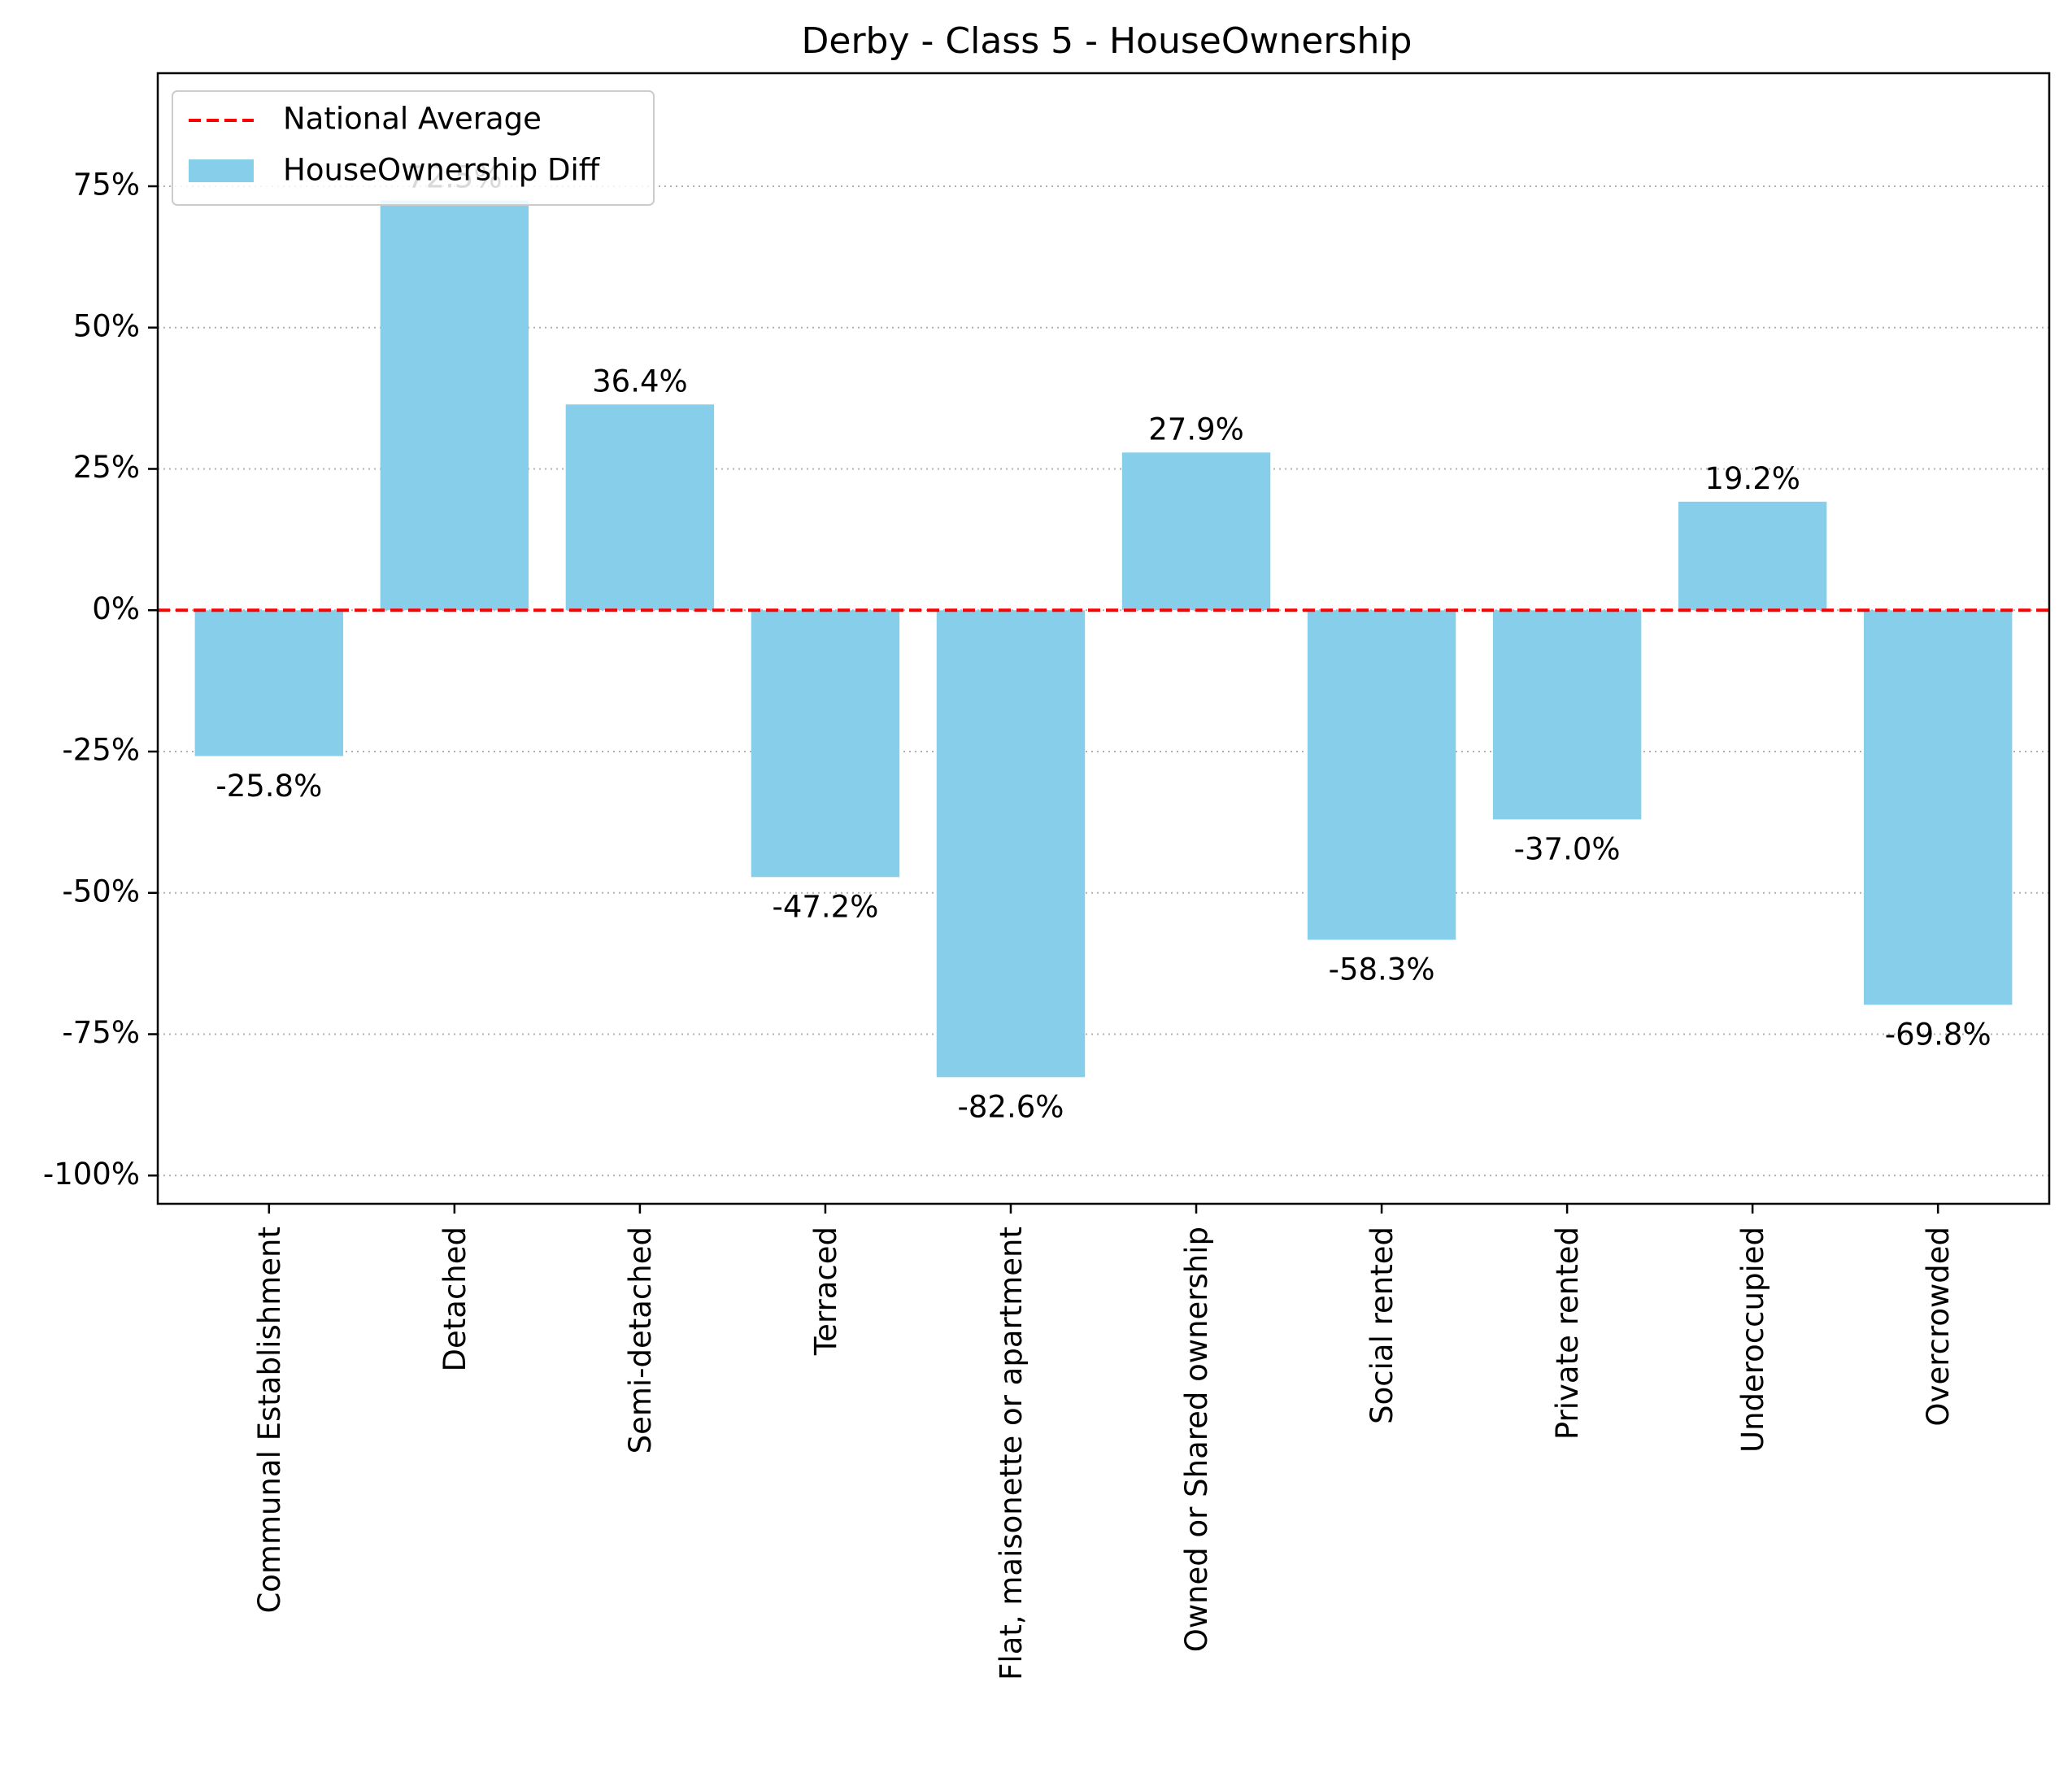 The height and width of the screenshot is (1765, 2072). Describe the element at coordinates (1382, 1325) in the screenshot. I see `x-tick-label: Social rented` at that location.